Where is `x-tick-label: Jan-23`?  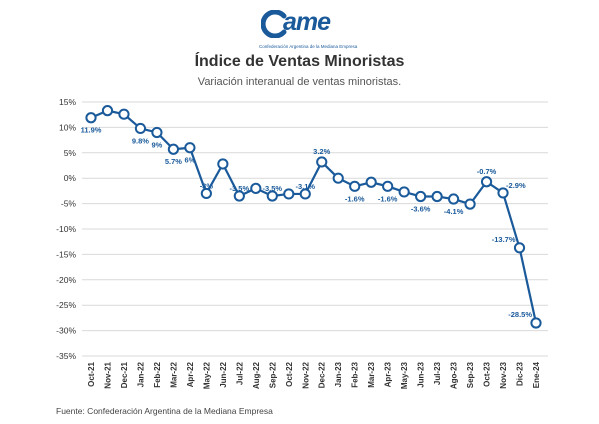
x-tick-label: Jan-23 is located at coordinates (338, 374).